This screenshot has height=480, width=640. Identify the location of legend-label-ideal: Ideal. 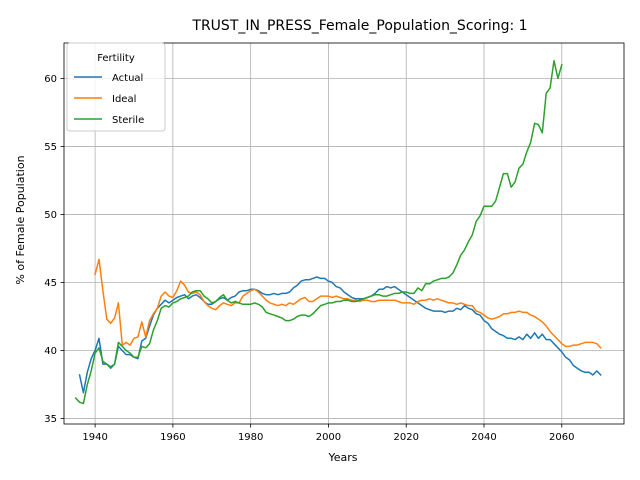
(124, 99).